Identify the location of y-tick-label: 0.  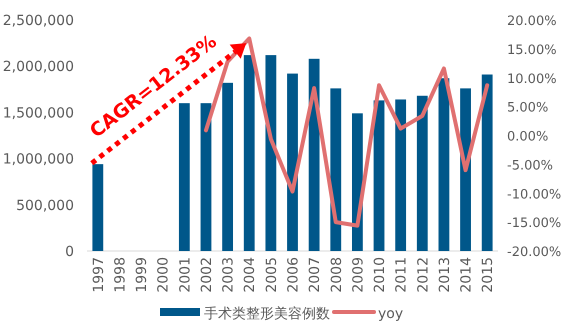
(69, 252).